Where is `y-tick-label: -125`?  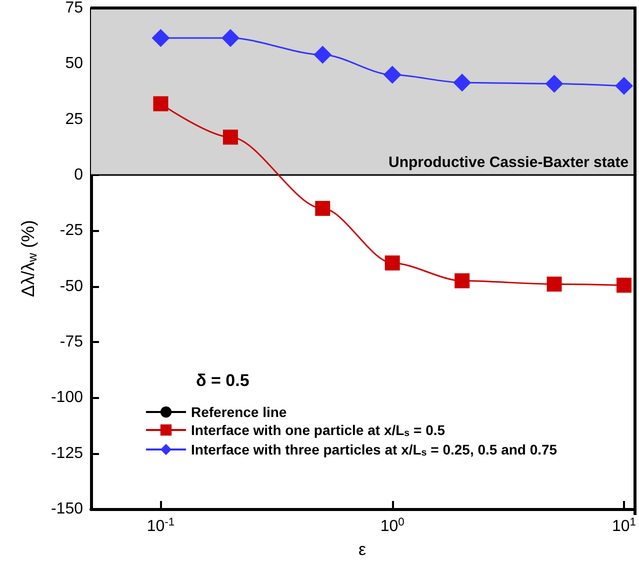 y-tick-label: -125 is located at coordinates (67, 453).